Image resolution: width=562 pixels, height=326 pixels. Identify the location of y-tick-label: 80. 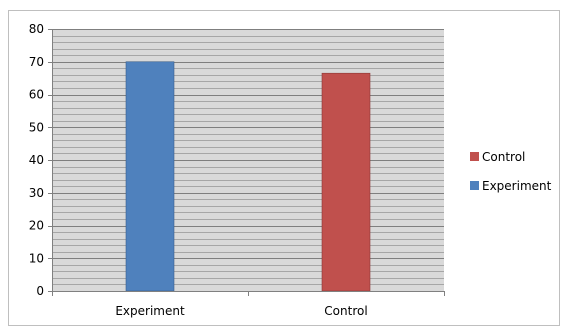
(36, 29).